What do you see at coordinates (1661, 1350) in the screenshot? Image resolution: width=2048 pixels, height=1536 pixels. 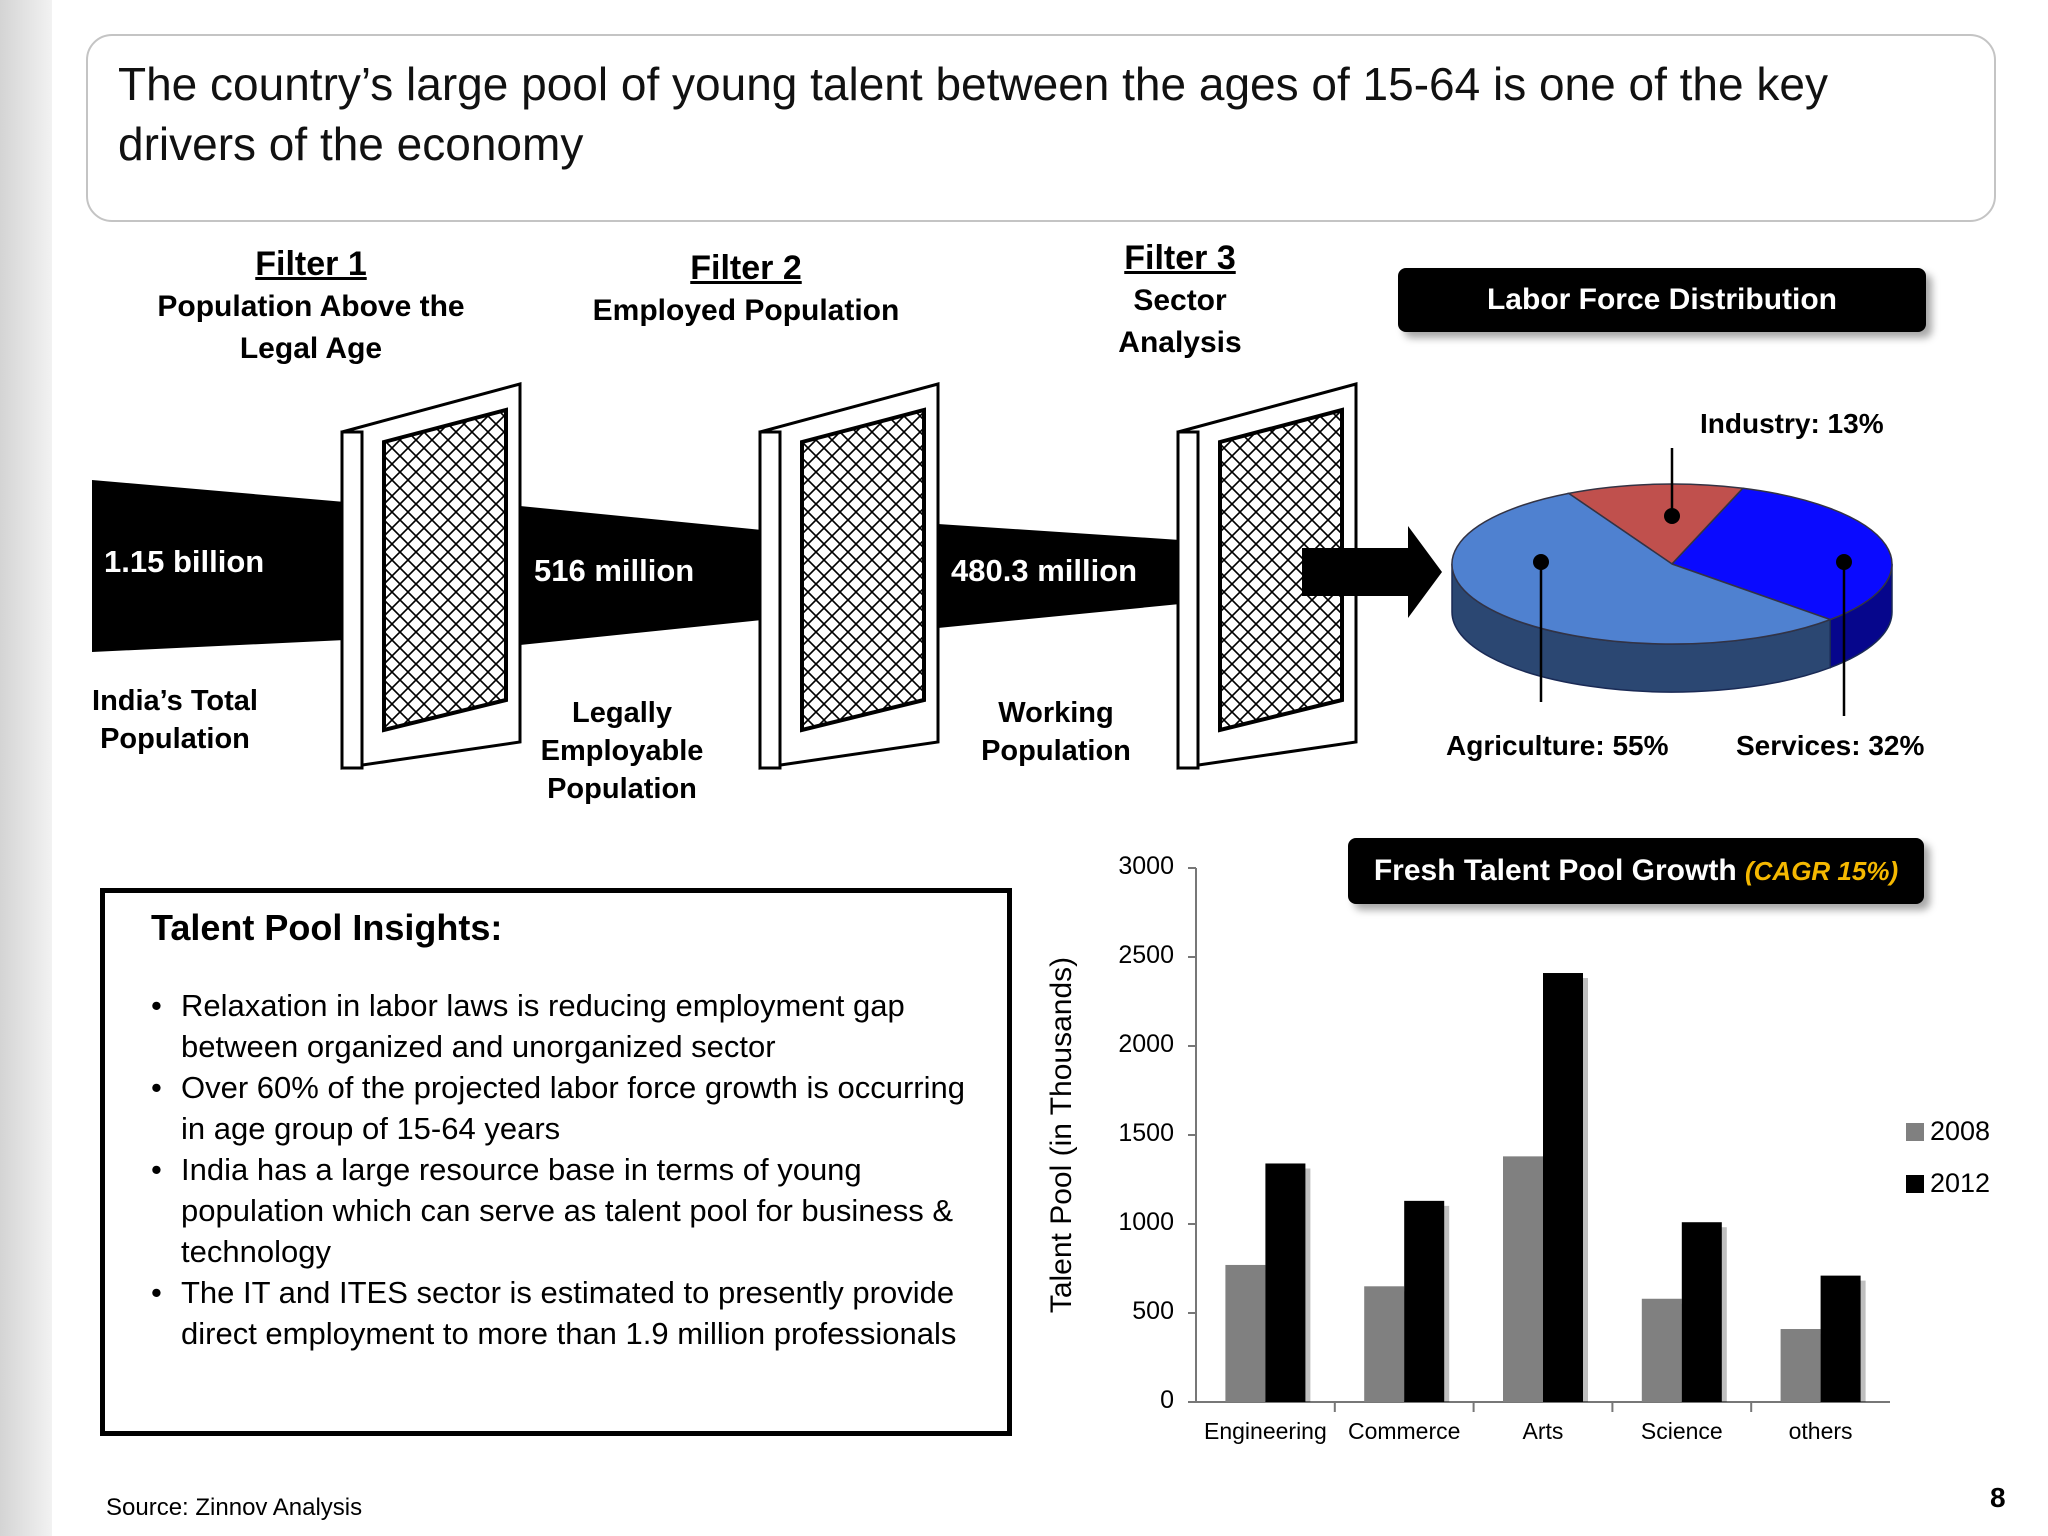 I see `bar-2008-science` at bounding box center [1661, 1350].